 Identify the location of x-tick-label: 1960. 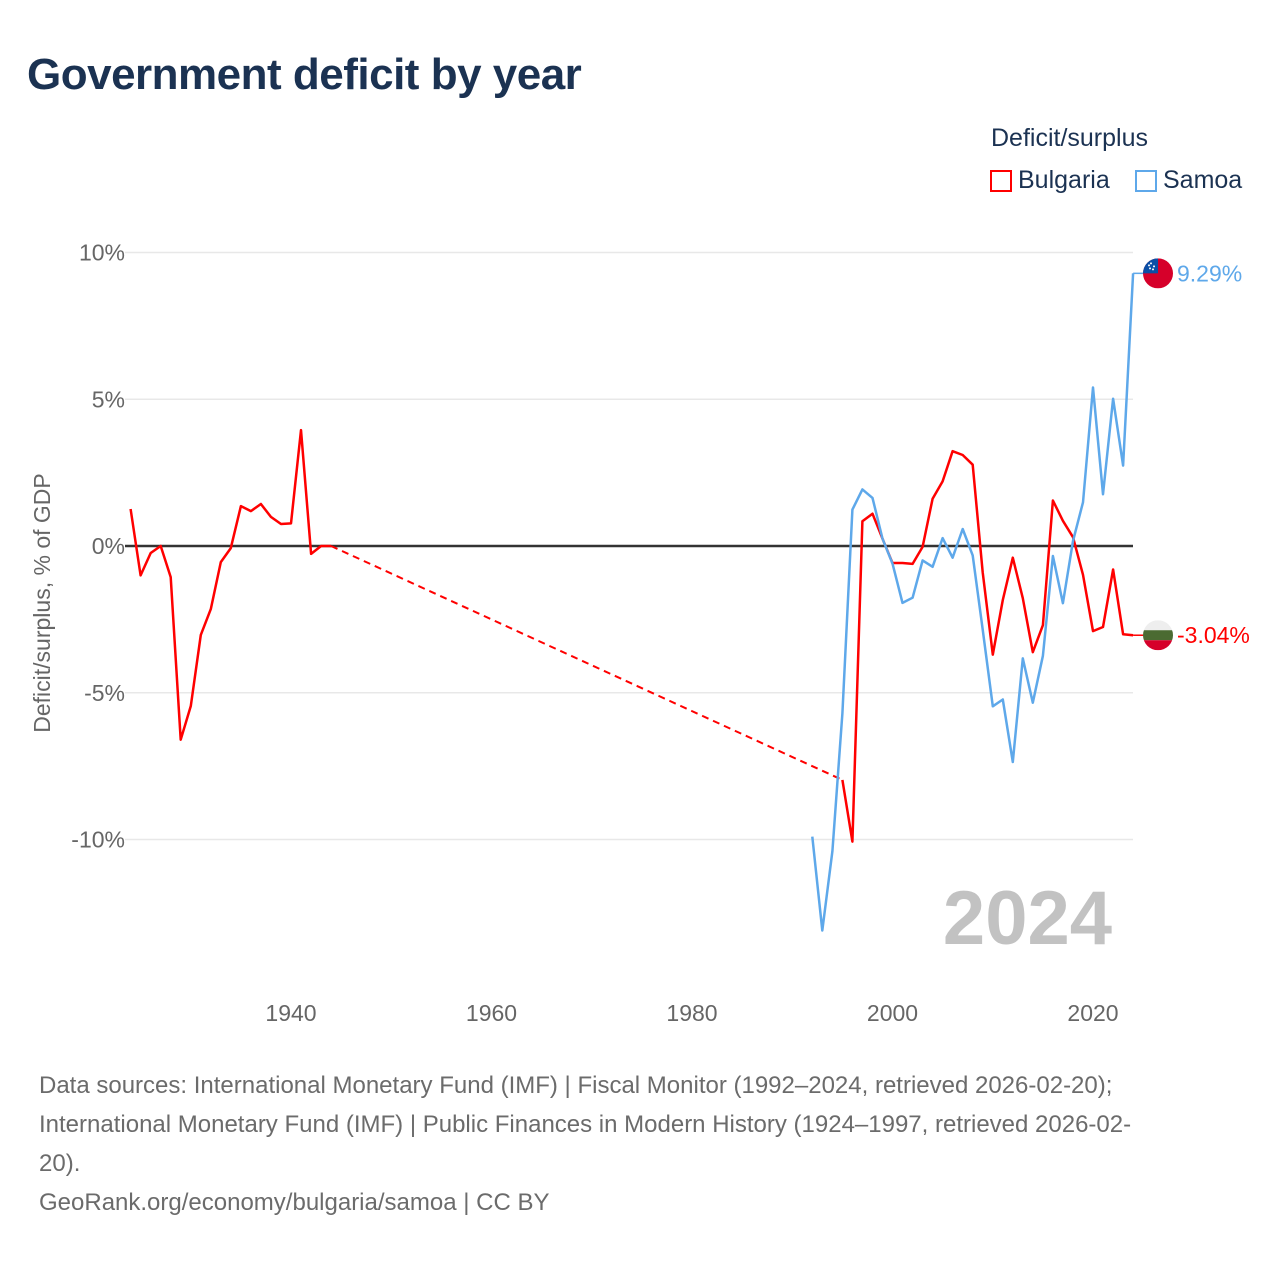
(491, 1013).